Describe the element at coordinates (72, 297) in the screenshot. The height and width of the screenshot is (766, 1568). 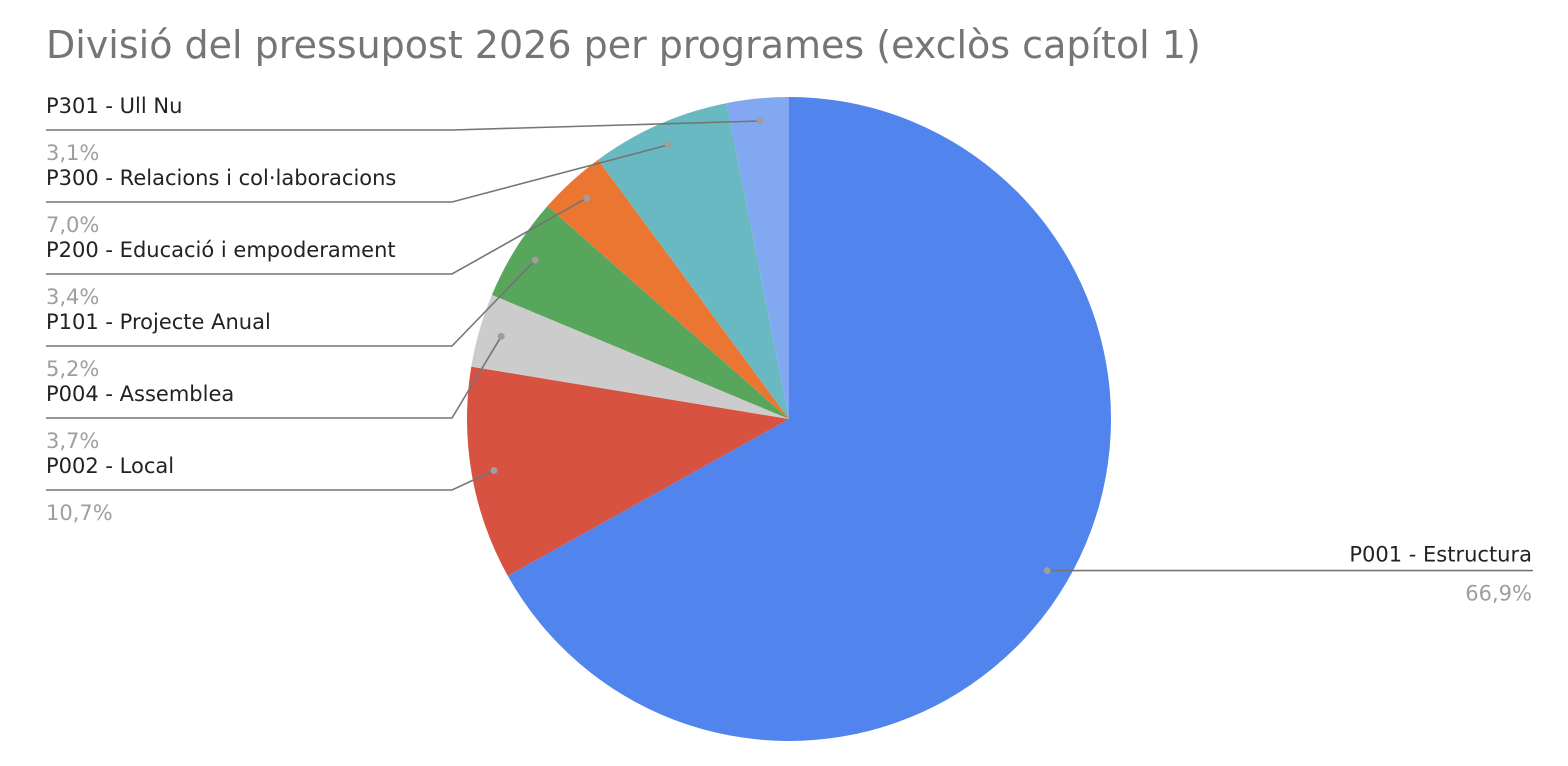
I see `slice-value-5: 3,4%` at that location.